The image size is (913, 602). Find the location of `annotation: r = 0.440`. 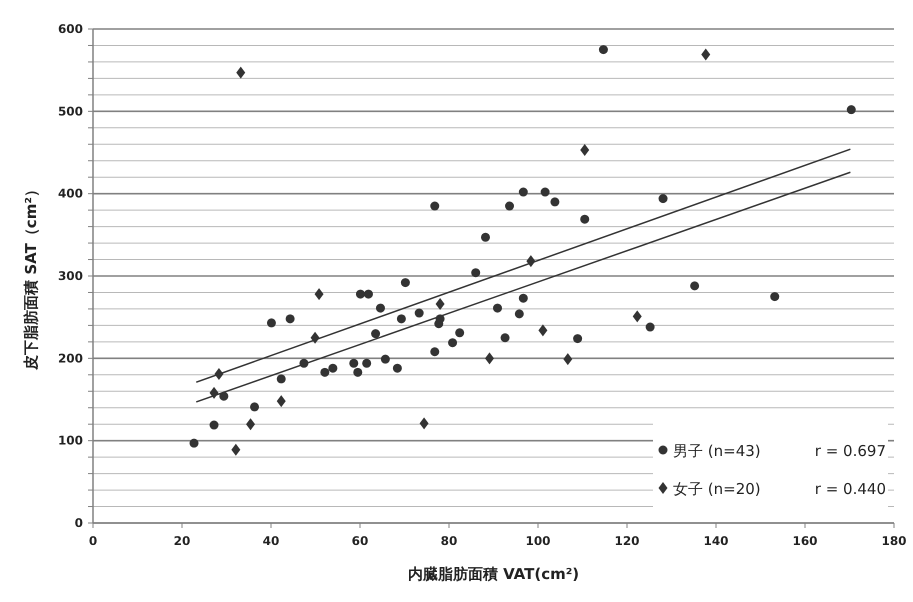

annotation: r = 0.440 is located at coordinates (850, 489).